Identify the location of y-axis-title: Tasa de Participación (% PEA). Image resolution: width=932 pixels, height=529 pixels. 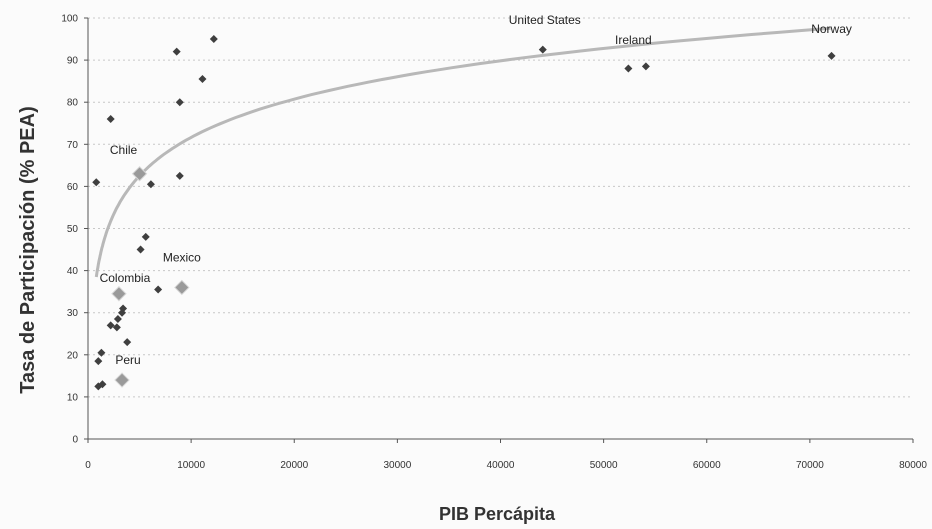
(28, 250).